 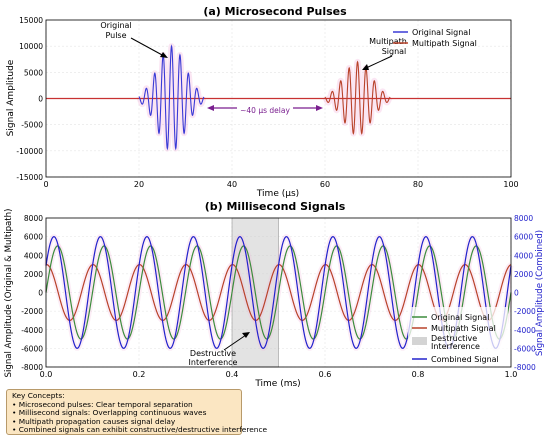 I want to click on legend-b-label-combined: Combined Signal, so click(x=465, y=359).